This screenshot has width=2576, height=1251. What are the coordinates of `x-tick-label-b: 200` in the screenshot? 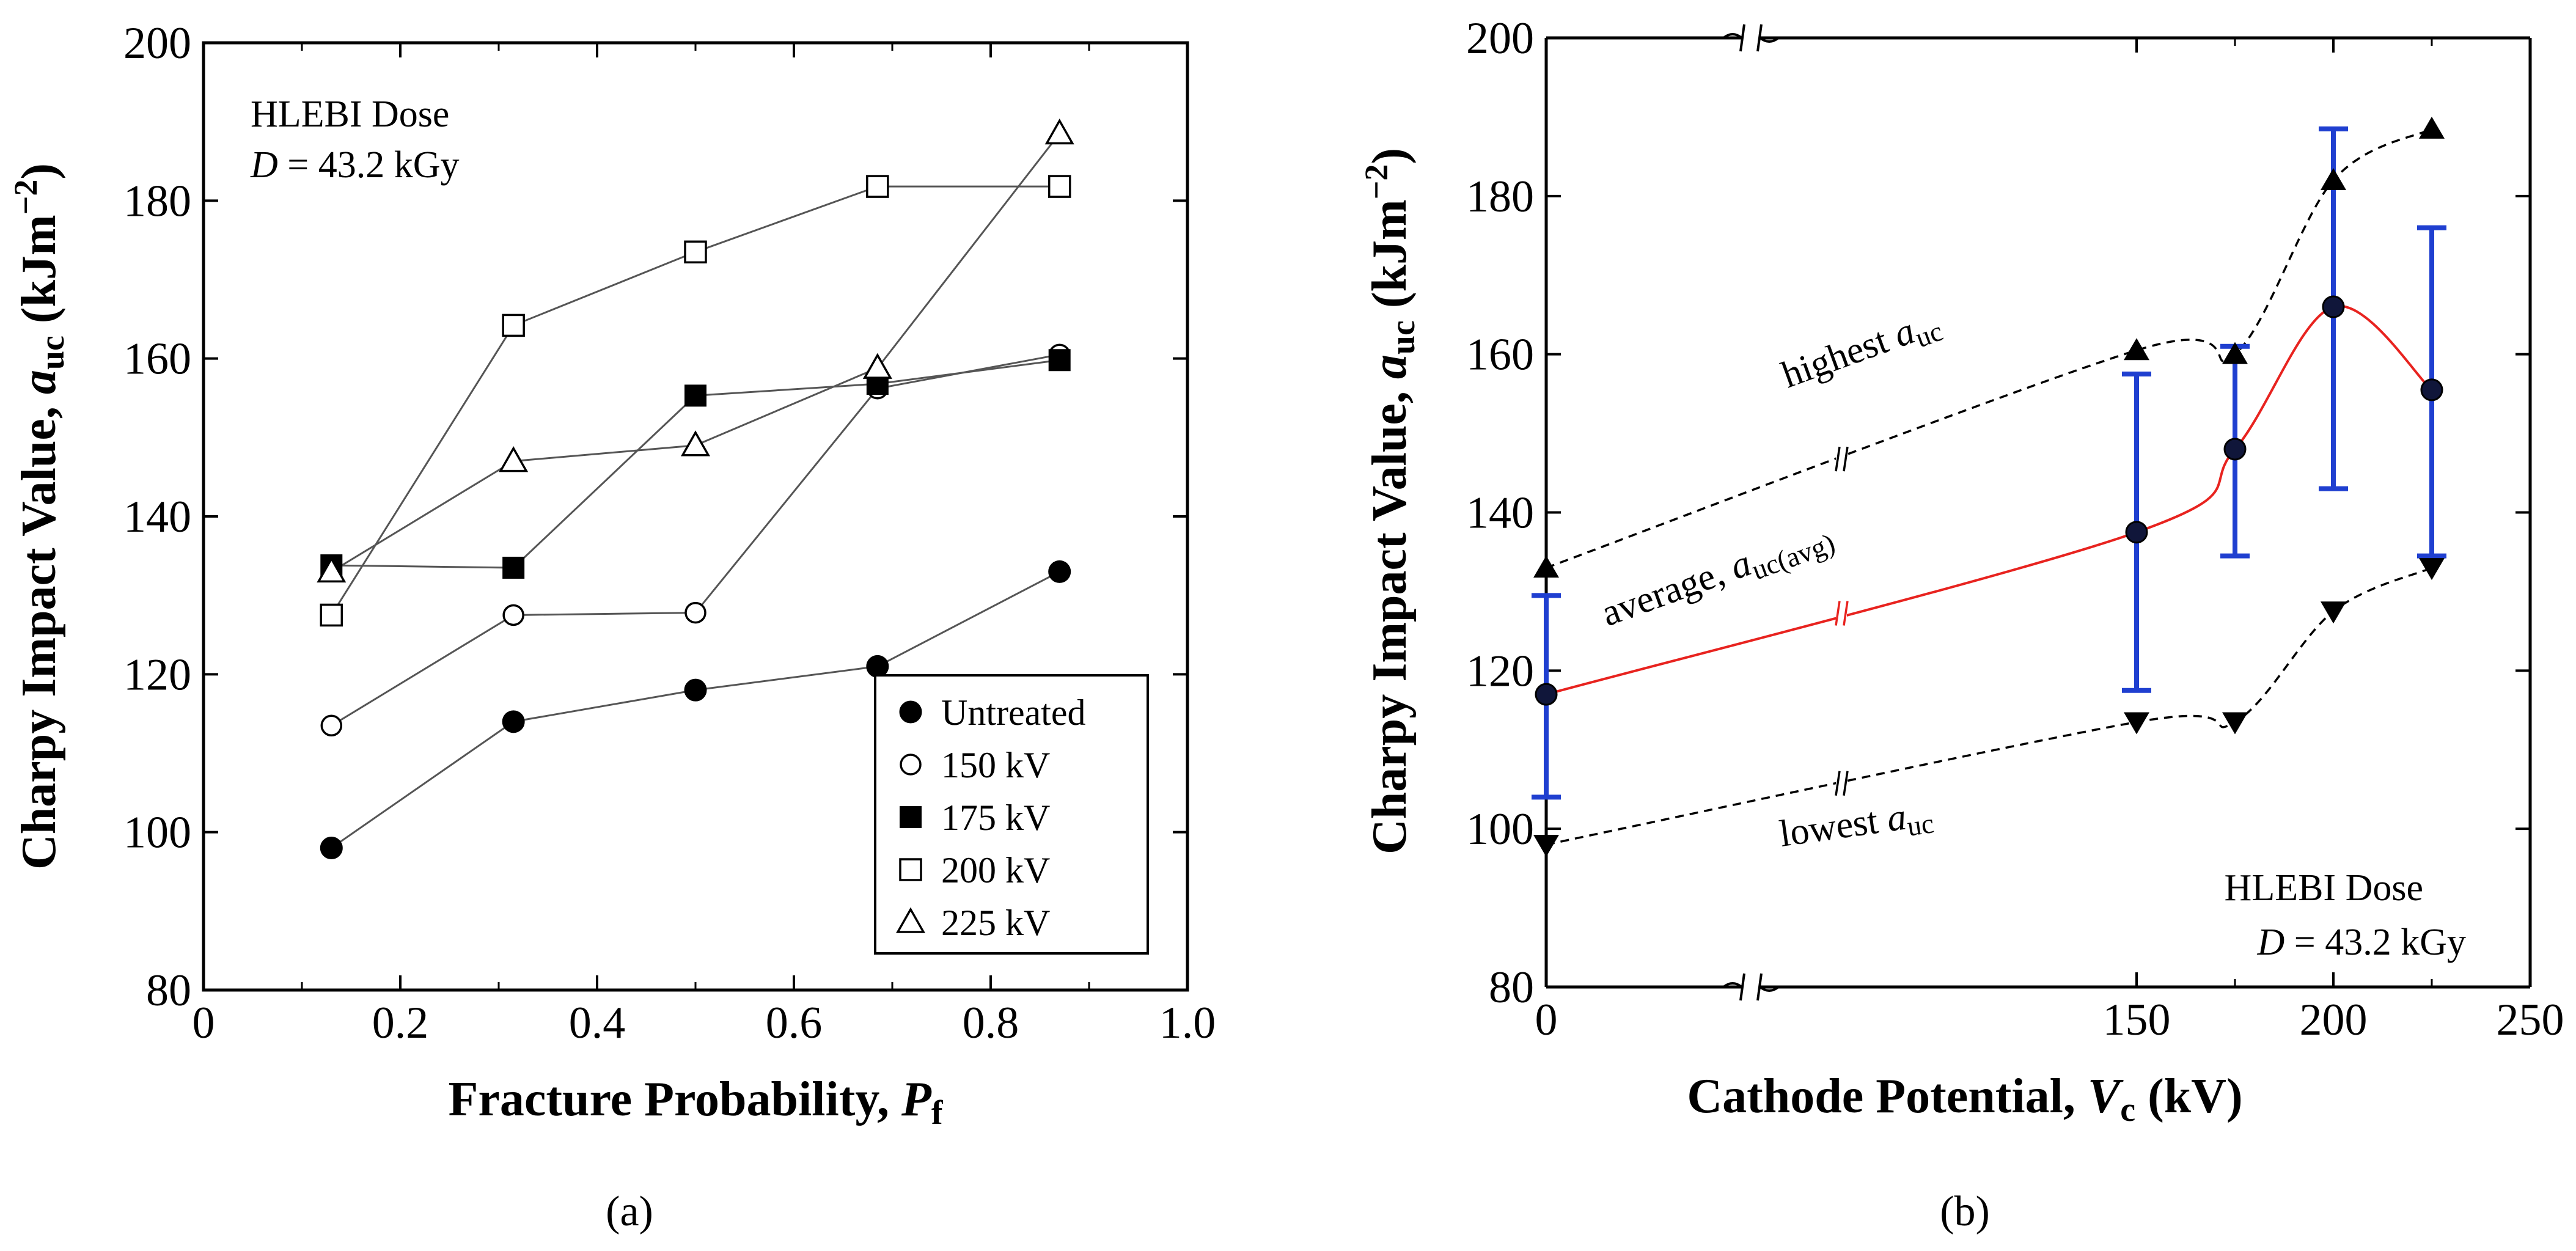 It's located at (2334, 1020).